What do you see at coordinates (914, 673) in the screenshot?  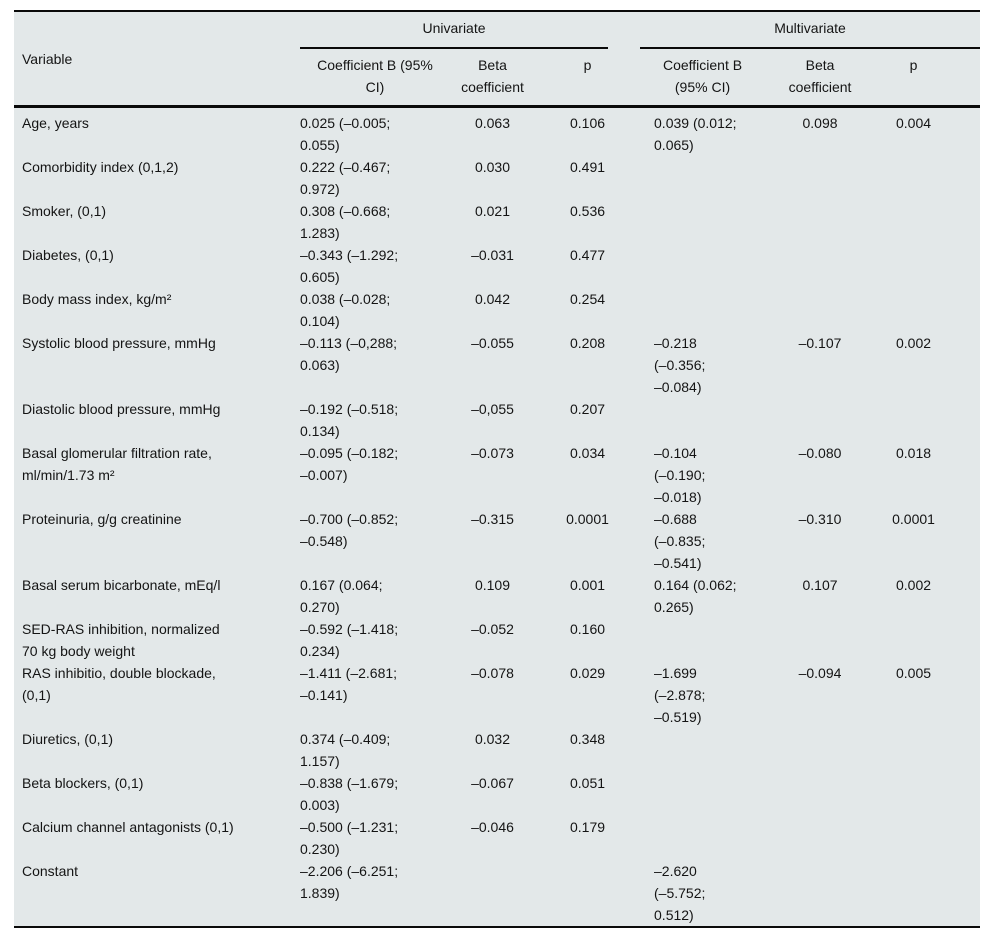 I see `cell-multi-p: 0.005` at bounding box center [914, 673].